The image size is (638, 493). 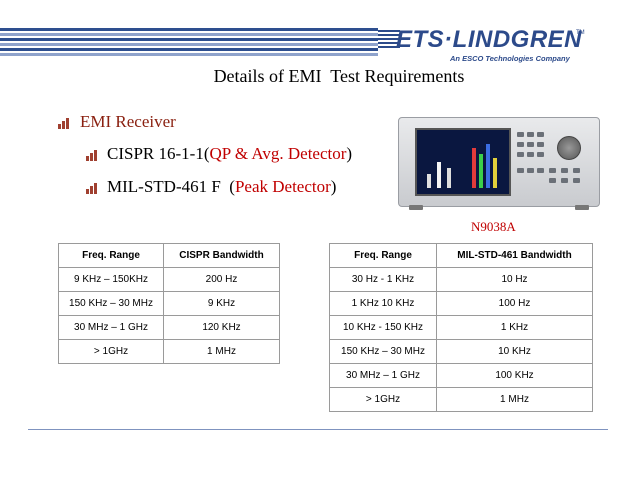 What do you see at coordinates (278, 153) in the screenshot?
I see `bullet-cispr-detector: QP & Avg. Detector` at bounding box center [278, 153].